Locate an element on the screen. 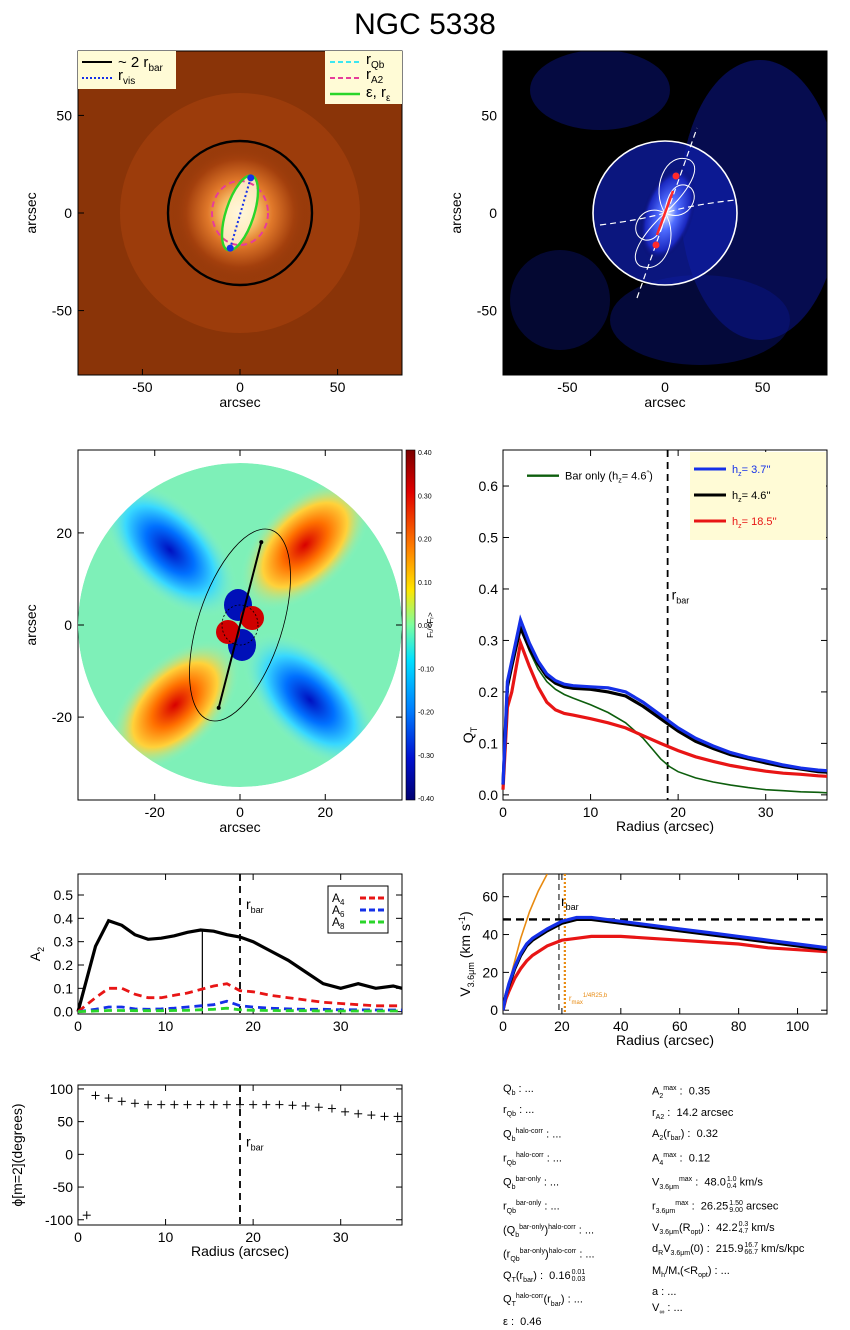  uncertainty: 1.0 0.4 is located at coordinates (732, 1183).